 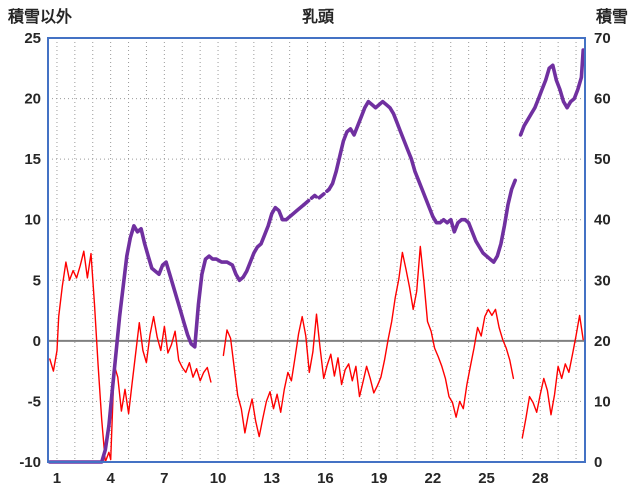 What do you see at coordinates (37, 341) in the screenshot?
I see `left-axis-tick-label: 0` at bounding box center [37, 341].